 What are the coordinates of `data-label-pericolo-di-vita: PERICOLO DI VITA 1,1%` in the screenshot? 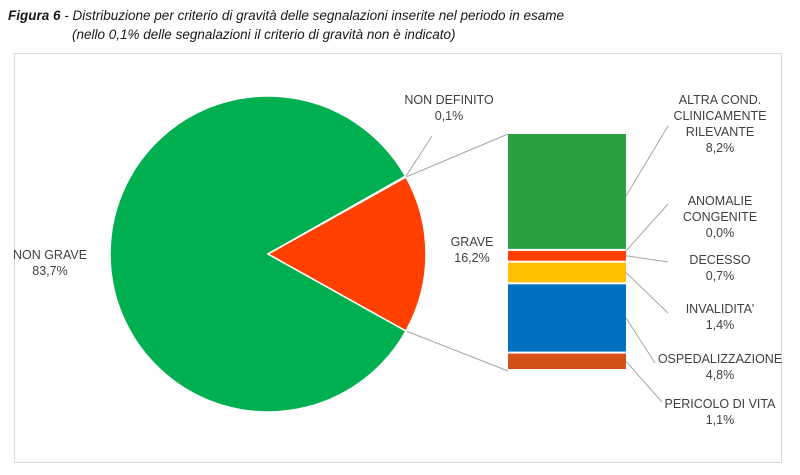 It's located at (721, 412).